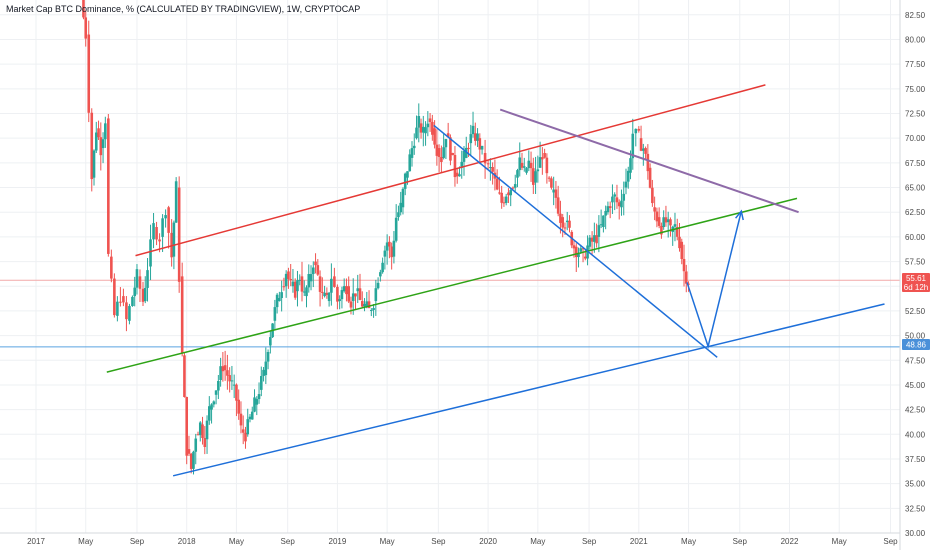 This screenshot has height=550, width=932. What do you see at coordinates (916, 344) in the screenshot?
I see `level-badge-bg` at bounding box center [916, 344].